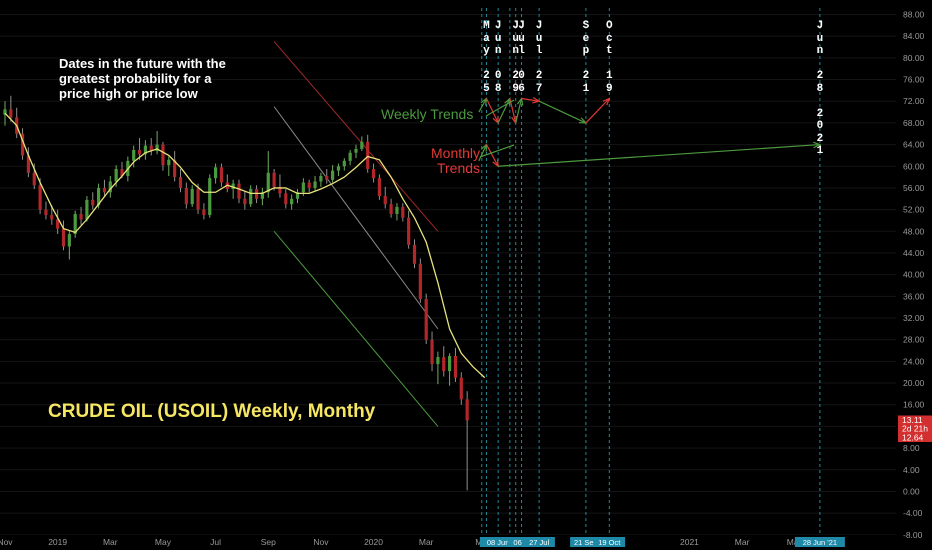 This screenshot has width=932, height=550. I want to click on price-tick-label: -4.00, so click(913, 513).